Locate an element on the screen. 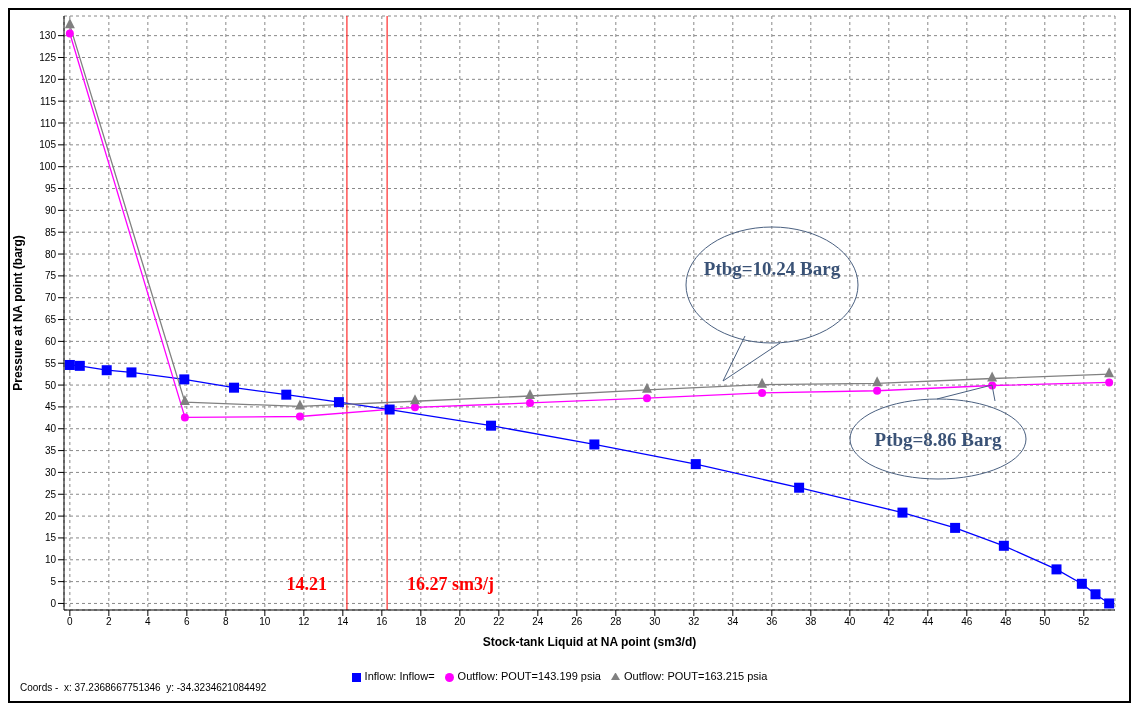 This screenshot has height=718, width=1137. annotation: Ptbg=10.24 Barg is located at coordinates (772, 268).